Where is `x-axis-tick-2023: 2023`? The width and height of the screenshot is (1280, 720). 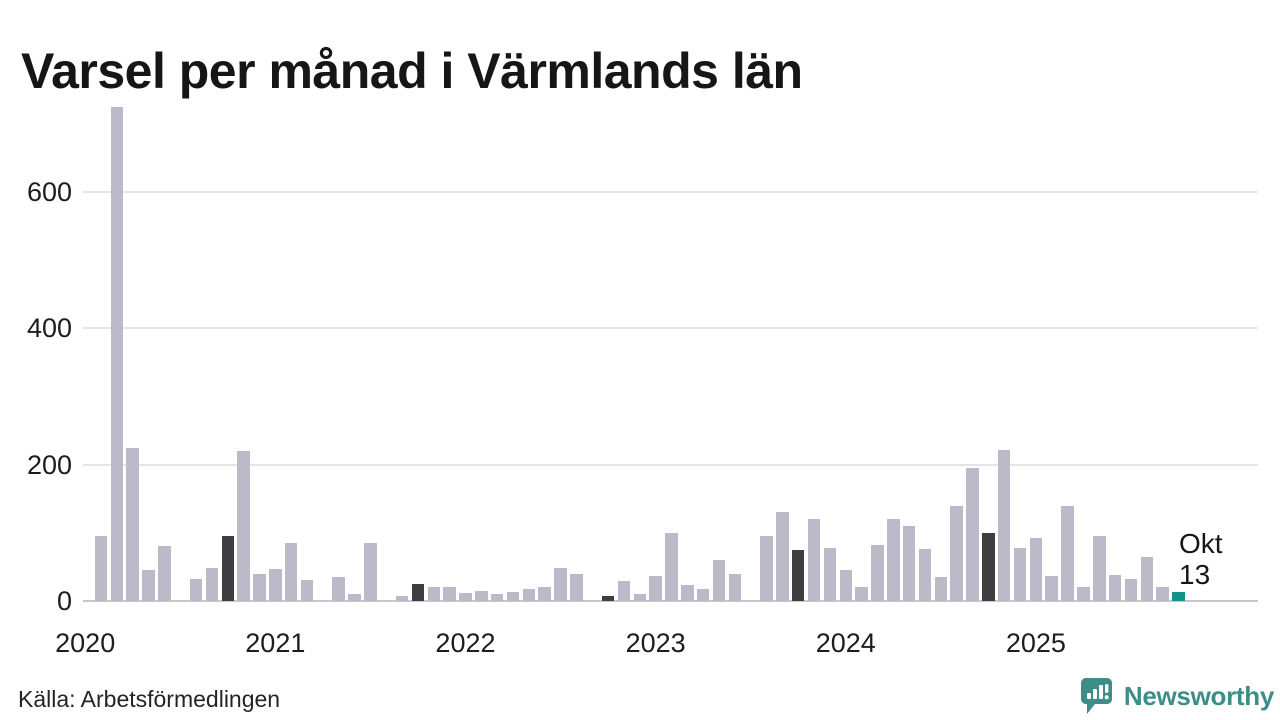 x-axis-tick-2023: 2023 is located at coordinates (655, 643).